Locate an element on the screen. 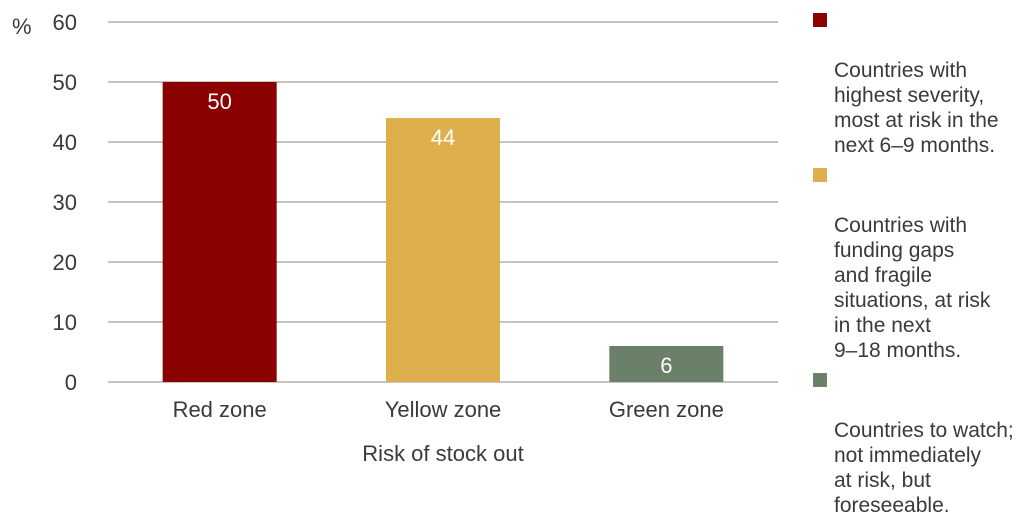 This screenshot has width=1032, height=523. y-tick-label: 20 is located at coordinates (65, 262).